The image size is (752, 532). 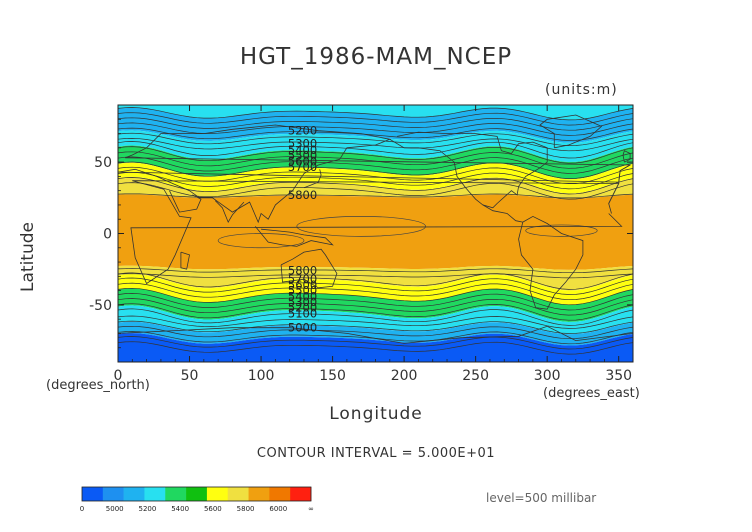 I want to click on y-unit-label: (degrees_north), so click(x=98, y=385).